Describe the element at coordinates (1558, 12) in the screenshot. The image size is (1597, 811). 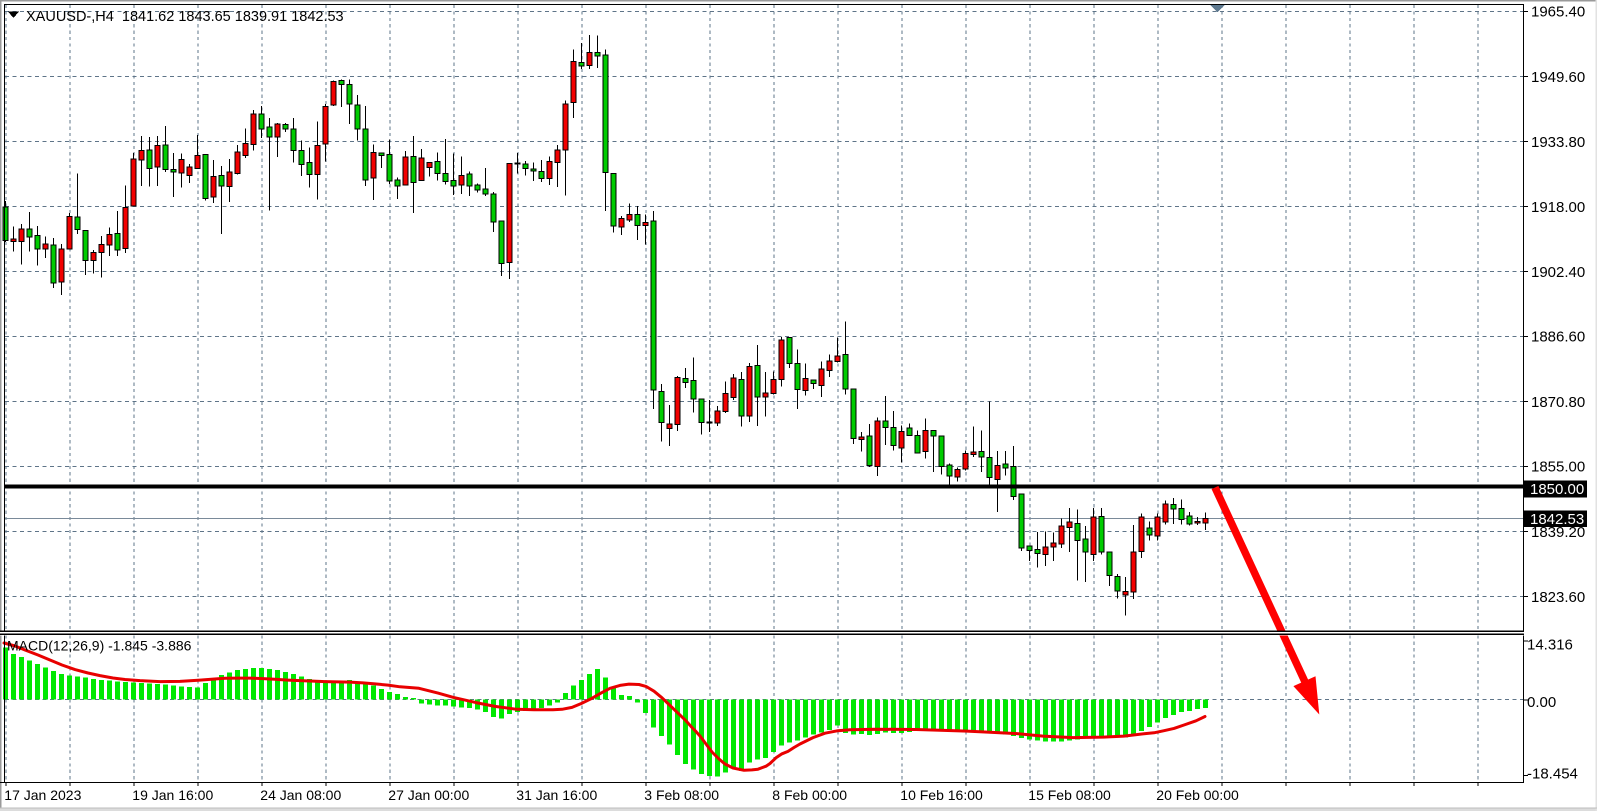
I see `svg-text: 1965.40` at that location.